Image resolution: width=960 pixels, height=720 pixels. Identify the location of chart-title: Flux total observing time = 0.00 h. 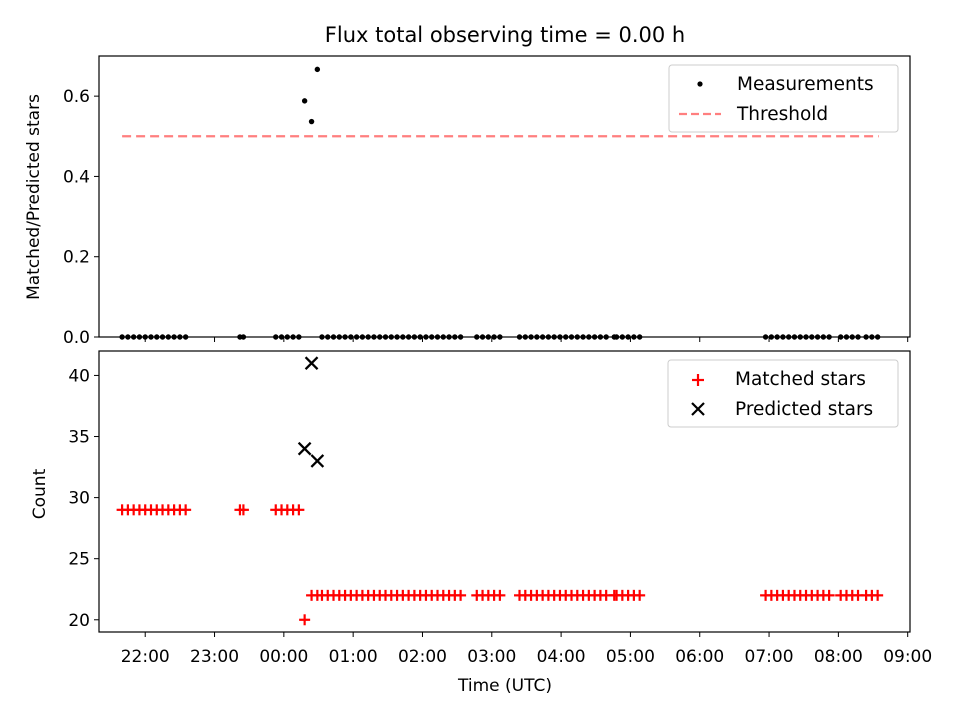
(505, 35).